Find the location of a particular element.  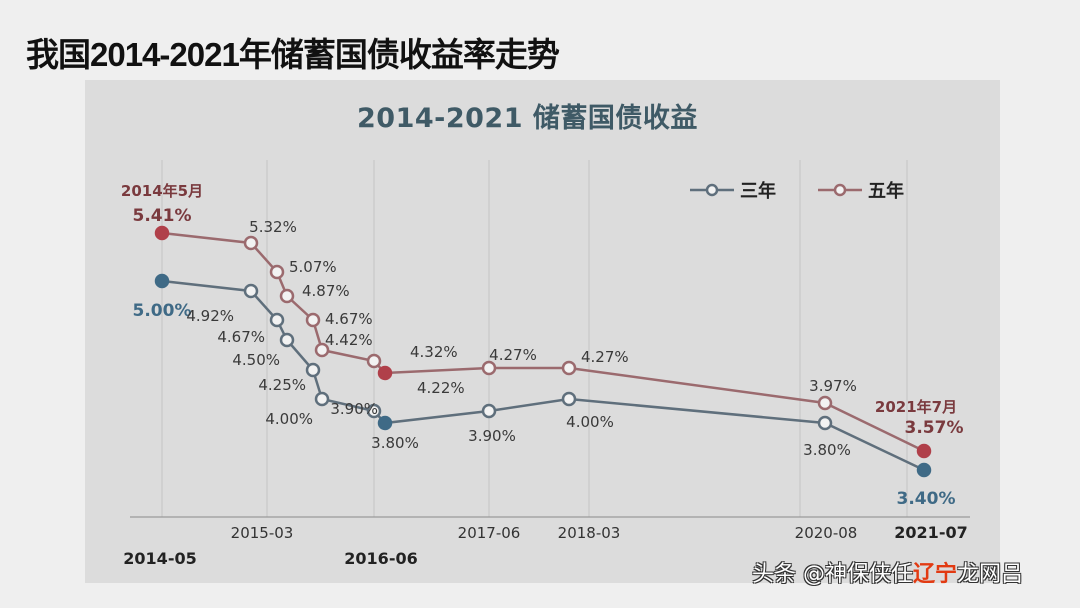

watermark: 头条 @神保侠任辽宁龙网吕 is located at coordinates (887, 572).